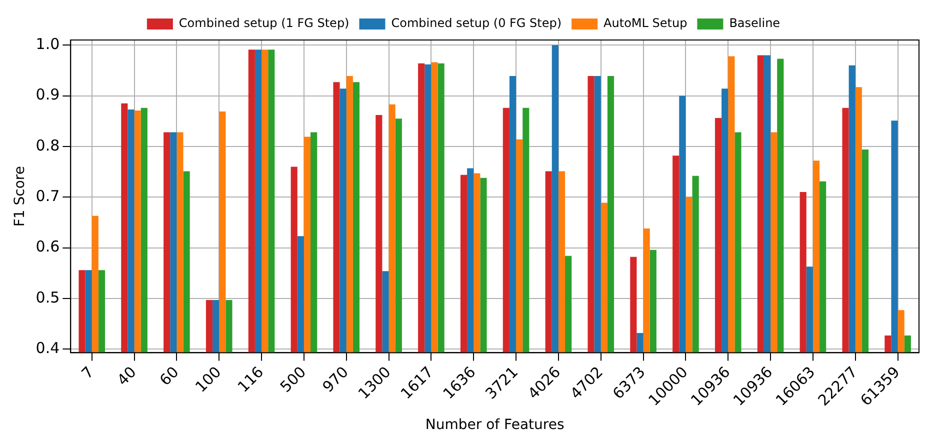  I want to click on legend-label: Baseline, so click(754, 23).